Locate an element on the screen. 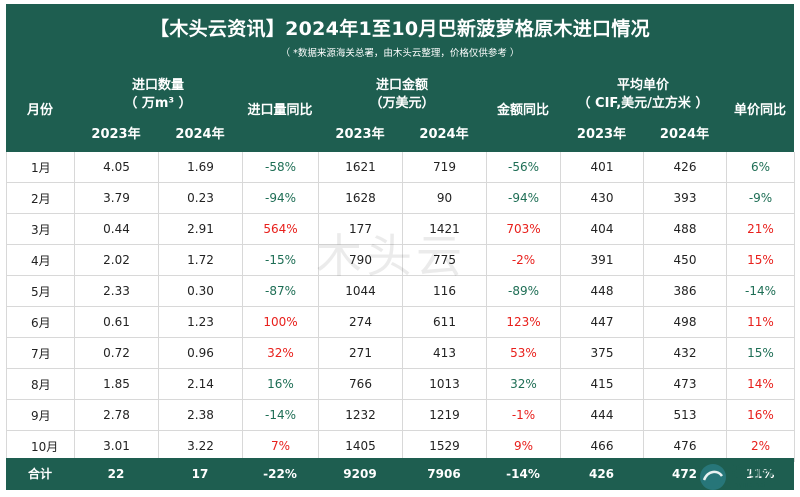 Image resolution: width=800 pixels, height=497 pixels. table-row: 6月 0.61 1.23 100% 274 611 123% 447 498 11% is located at coordinates (400, 322).